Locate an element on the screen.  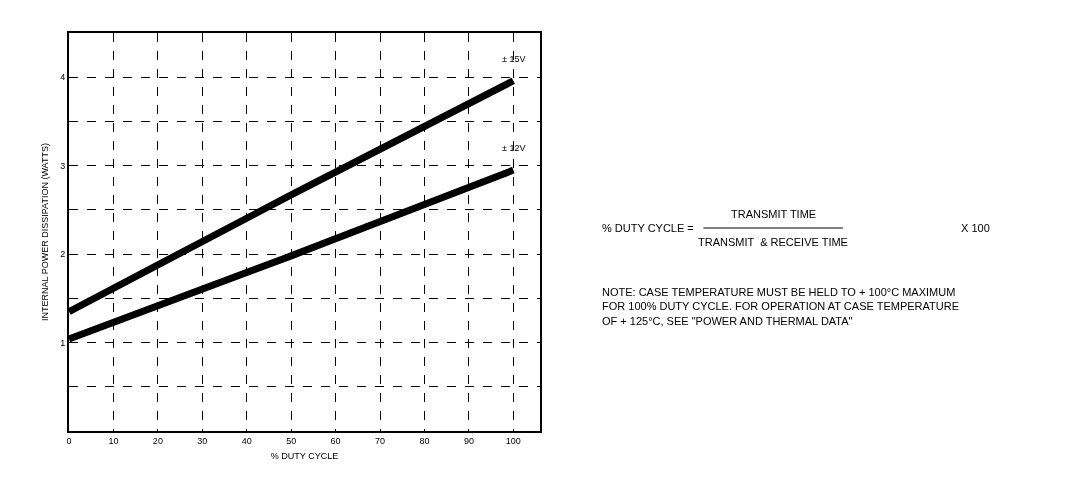
x-tick-label: 100 is located at coordinates (513, 440).